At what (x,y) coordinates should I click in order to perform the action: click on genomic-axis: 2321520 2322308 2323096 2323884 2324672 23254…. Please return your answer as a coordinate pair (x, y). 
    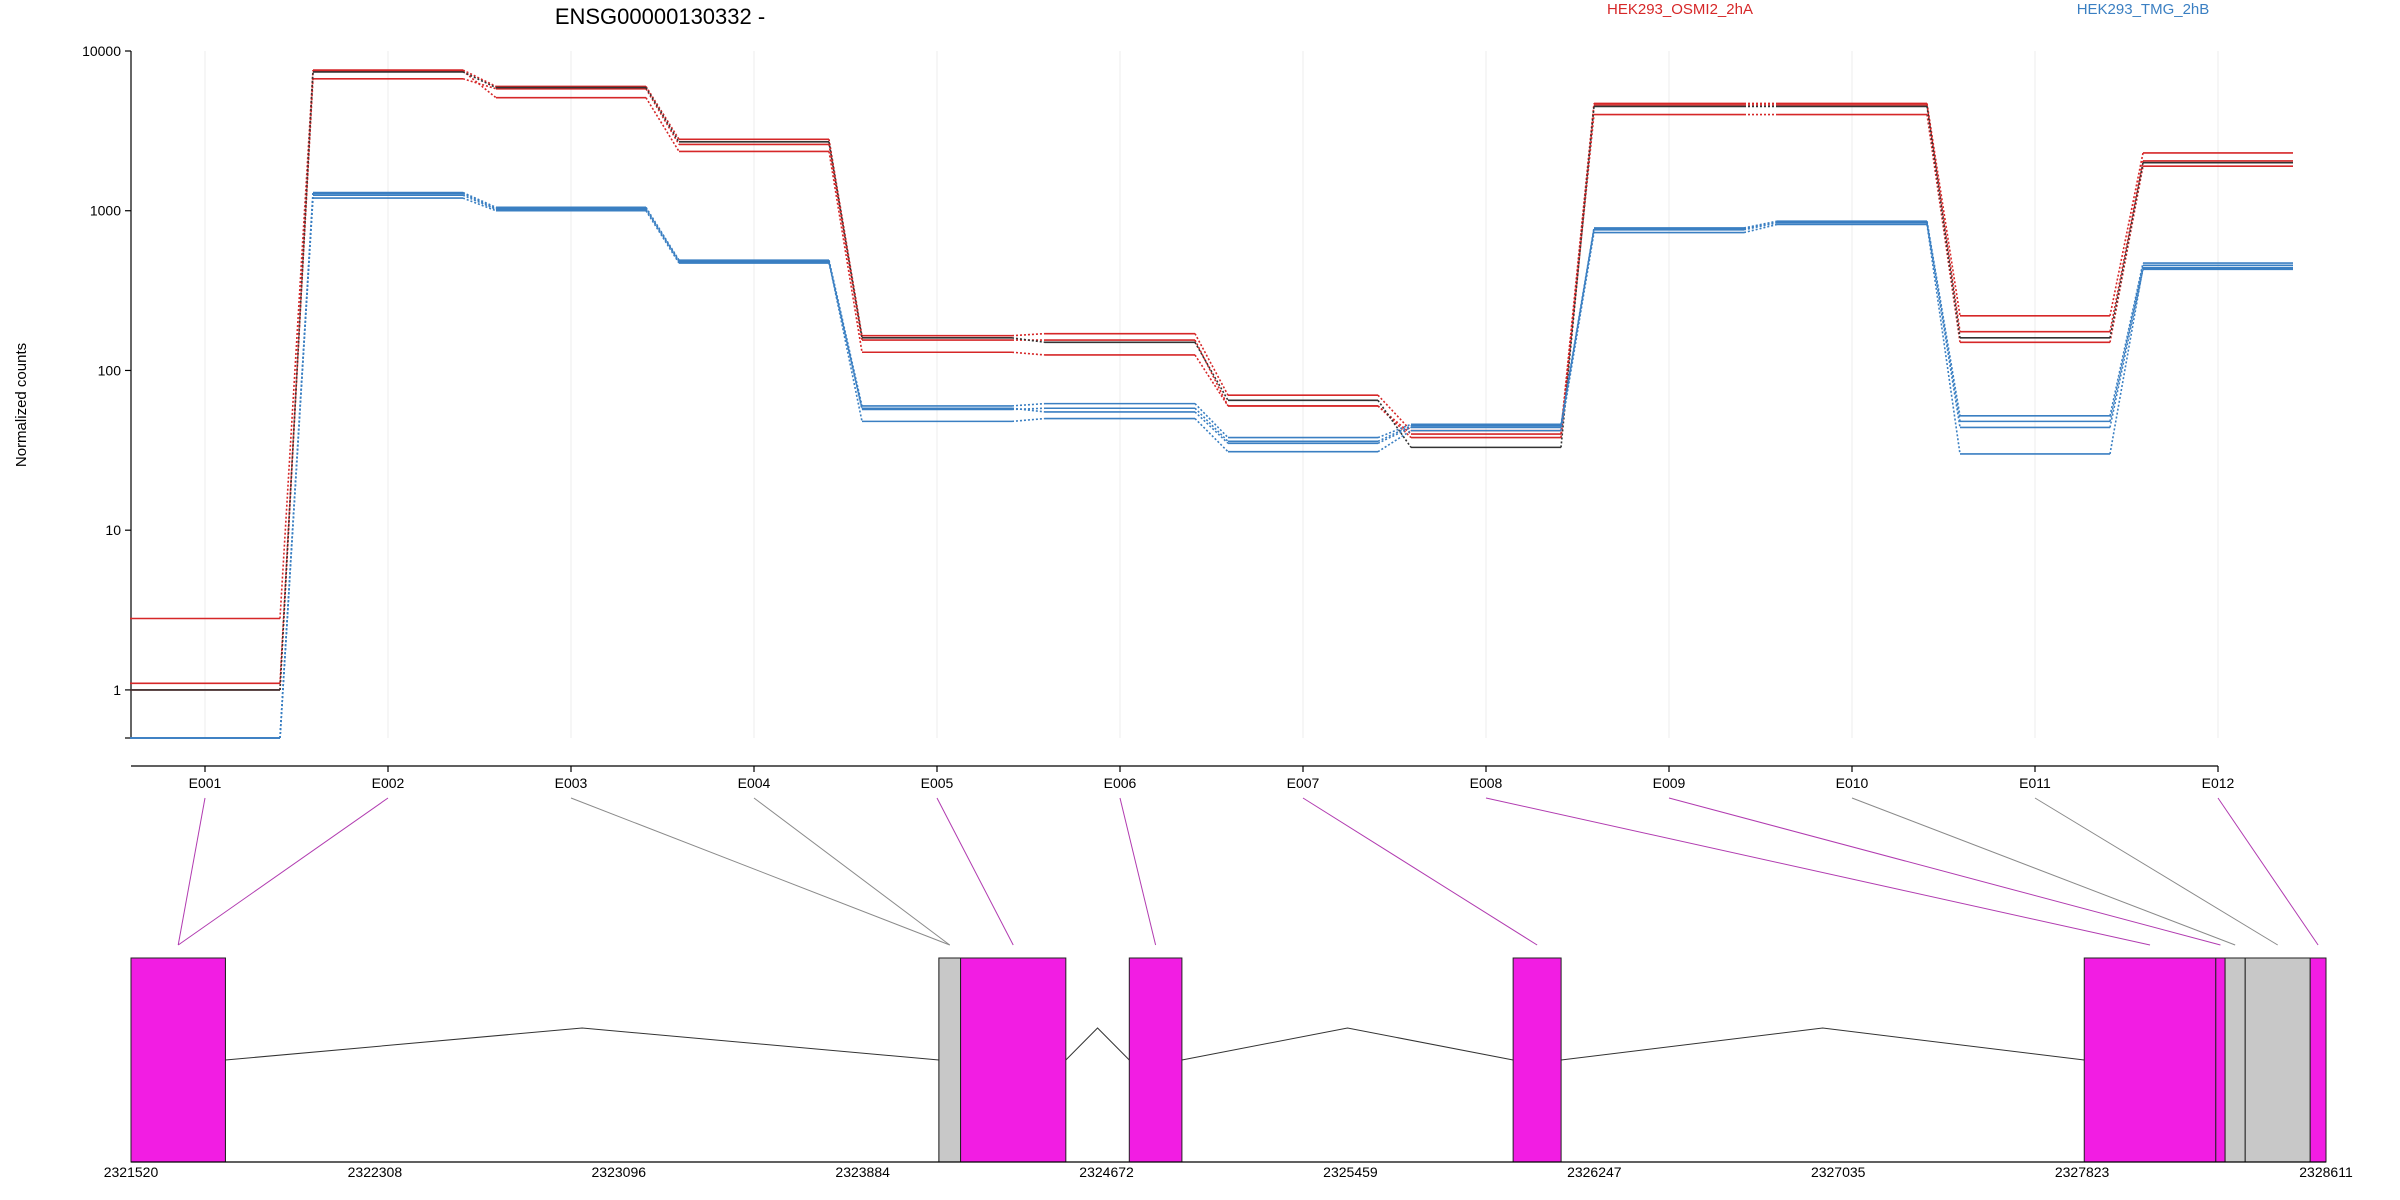
    Looking at the image, I should click on (1228, 1170).